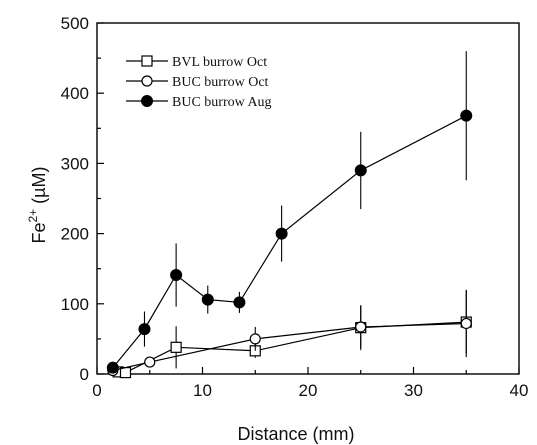  I want to click on y-tick-label: 200, so click(75, 234).